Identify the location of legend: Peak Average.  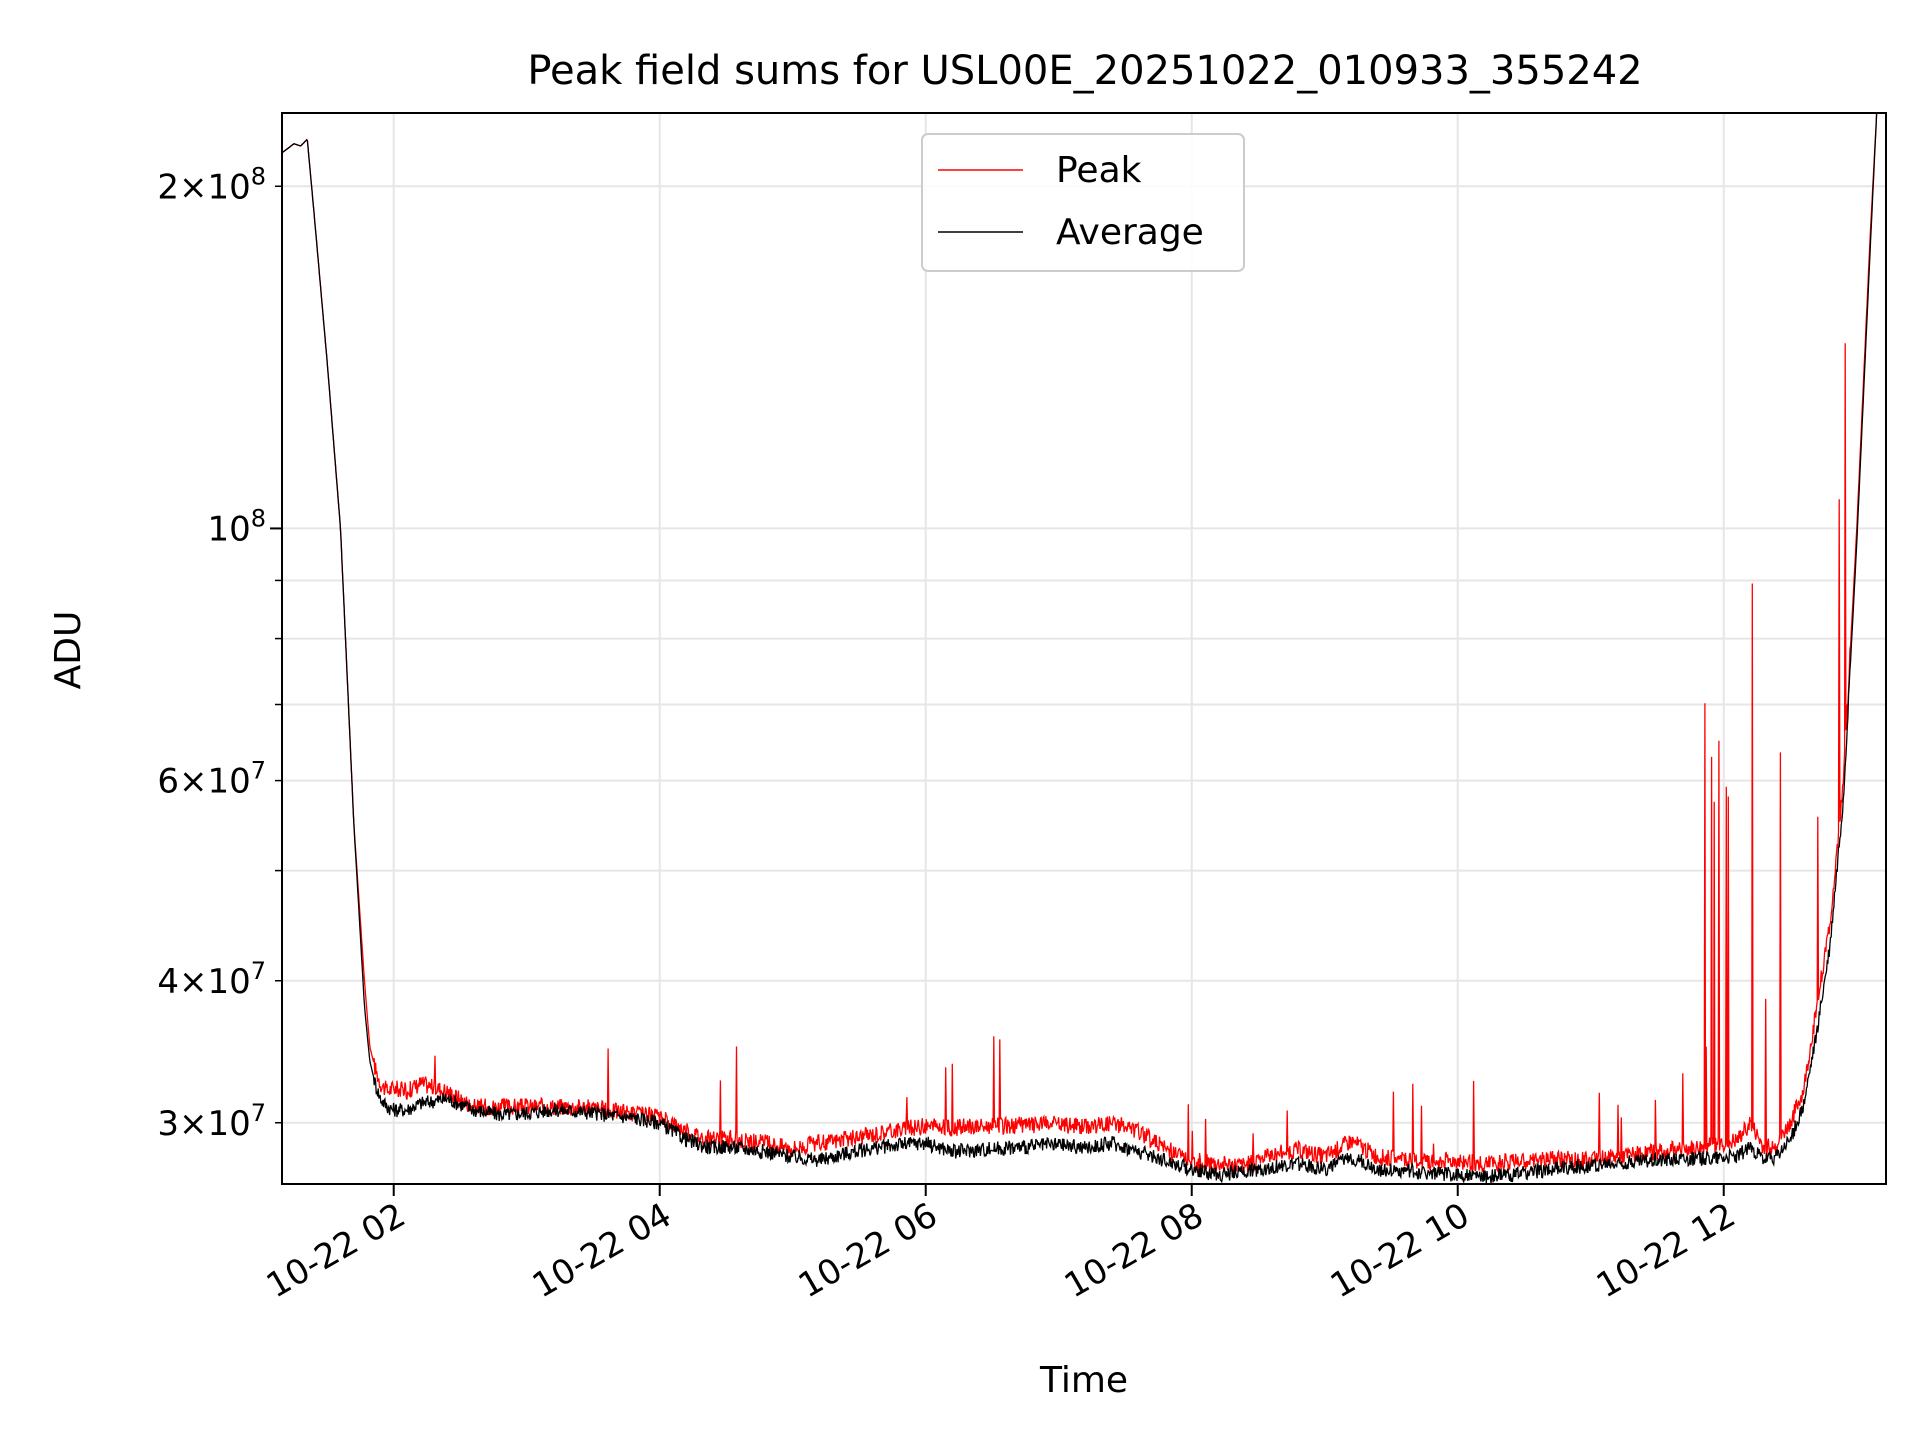
(1083, 202).